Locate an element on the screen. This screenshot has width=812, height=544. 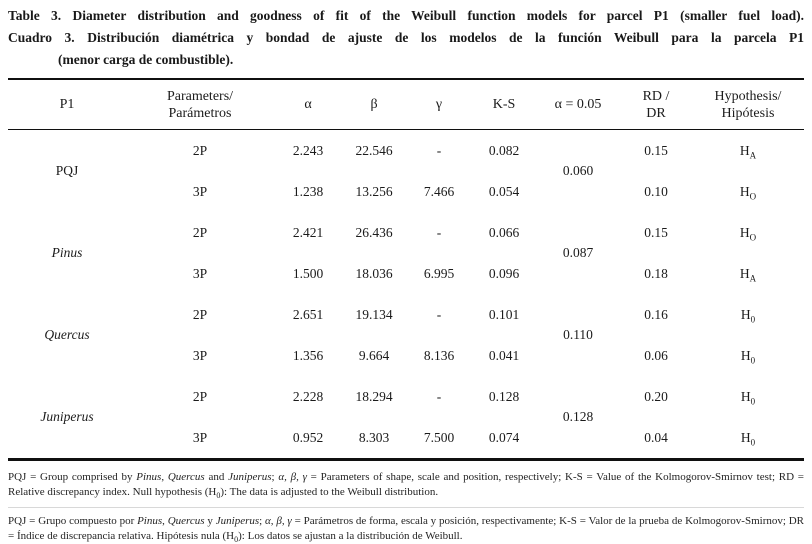
null-hypothesis-subscript: 0 is located at coordinates (218, 496).